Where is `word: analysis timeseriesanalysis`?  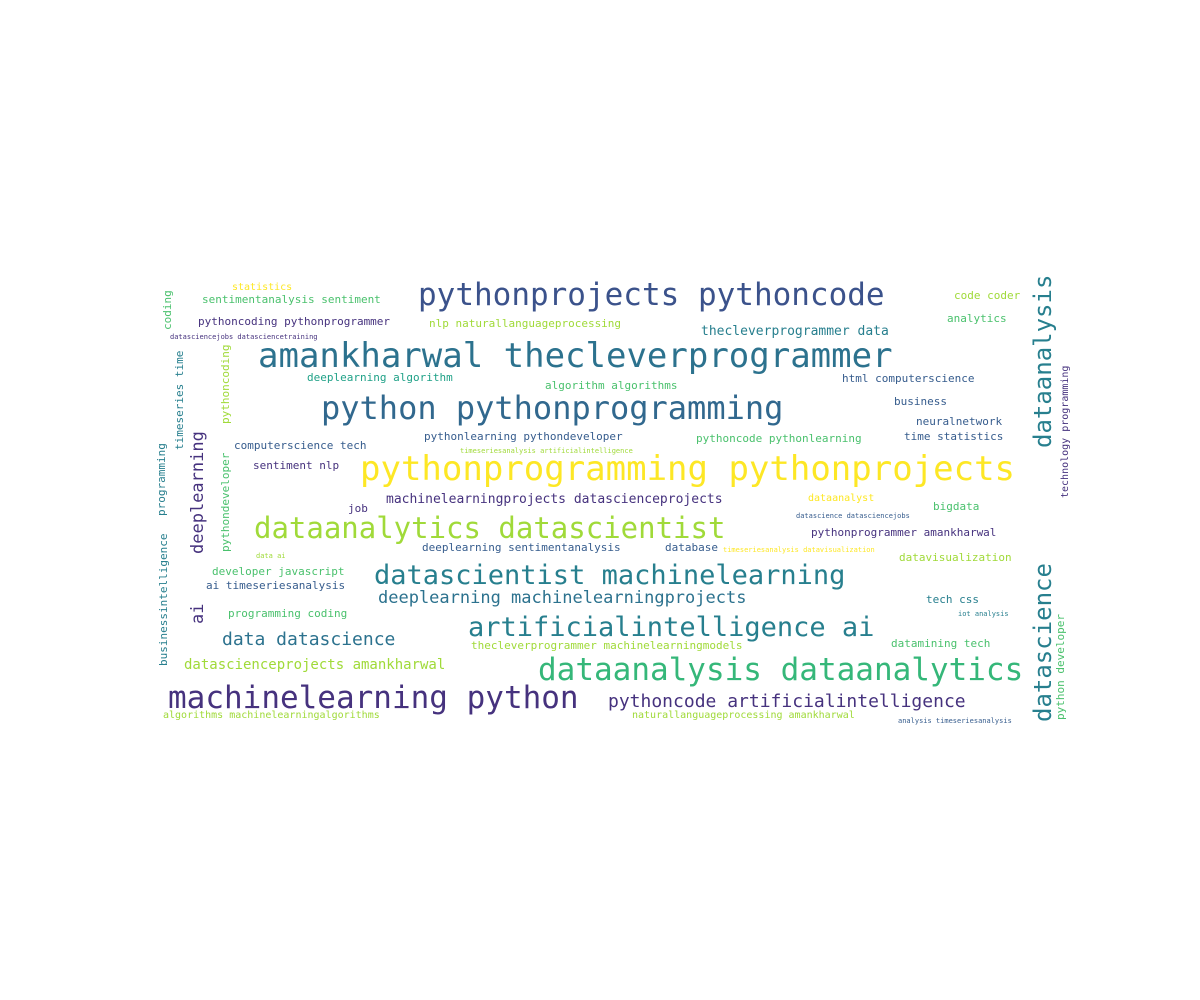 word: analysis timeseriesanalysis is located at coordinates (955, 721).